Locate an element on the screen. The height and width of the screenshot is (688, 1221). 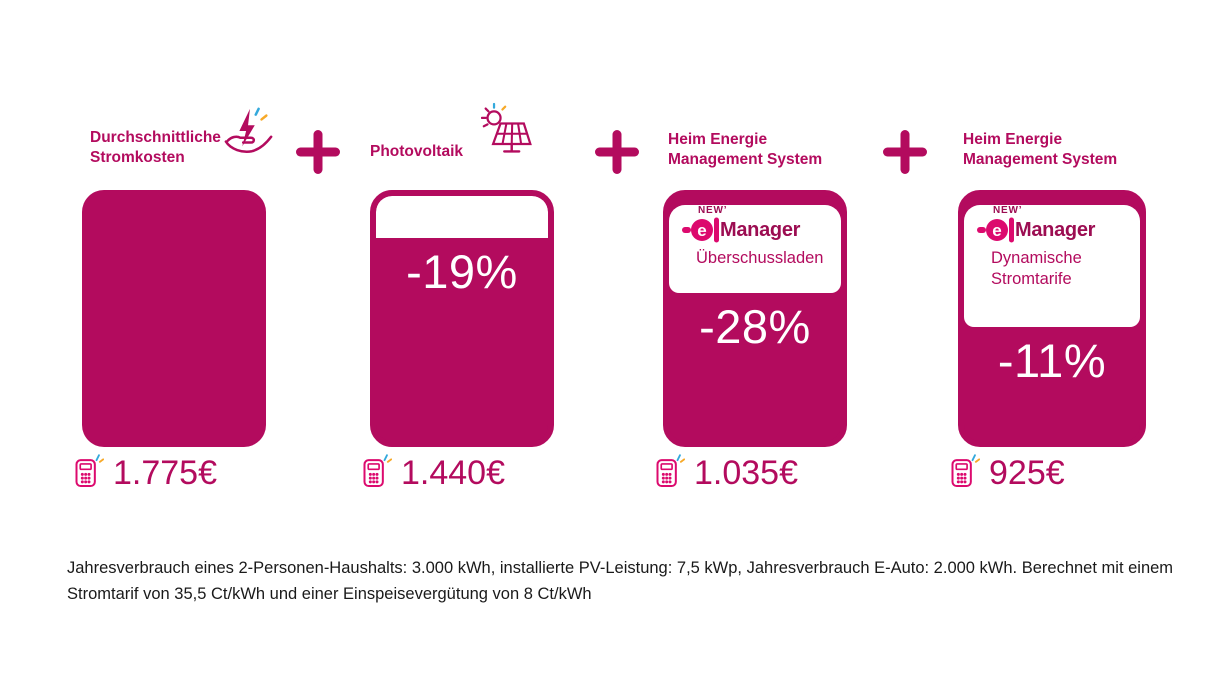
savings-percent: -28% is located at coordinates (755, 326).